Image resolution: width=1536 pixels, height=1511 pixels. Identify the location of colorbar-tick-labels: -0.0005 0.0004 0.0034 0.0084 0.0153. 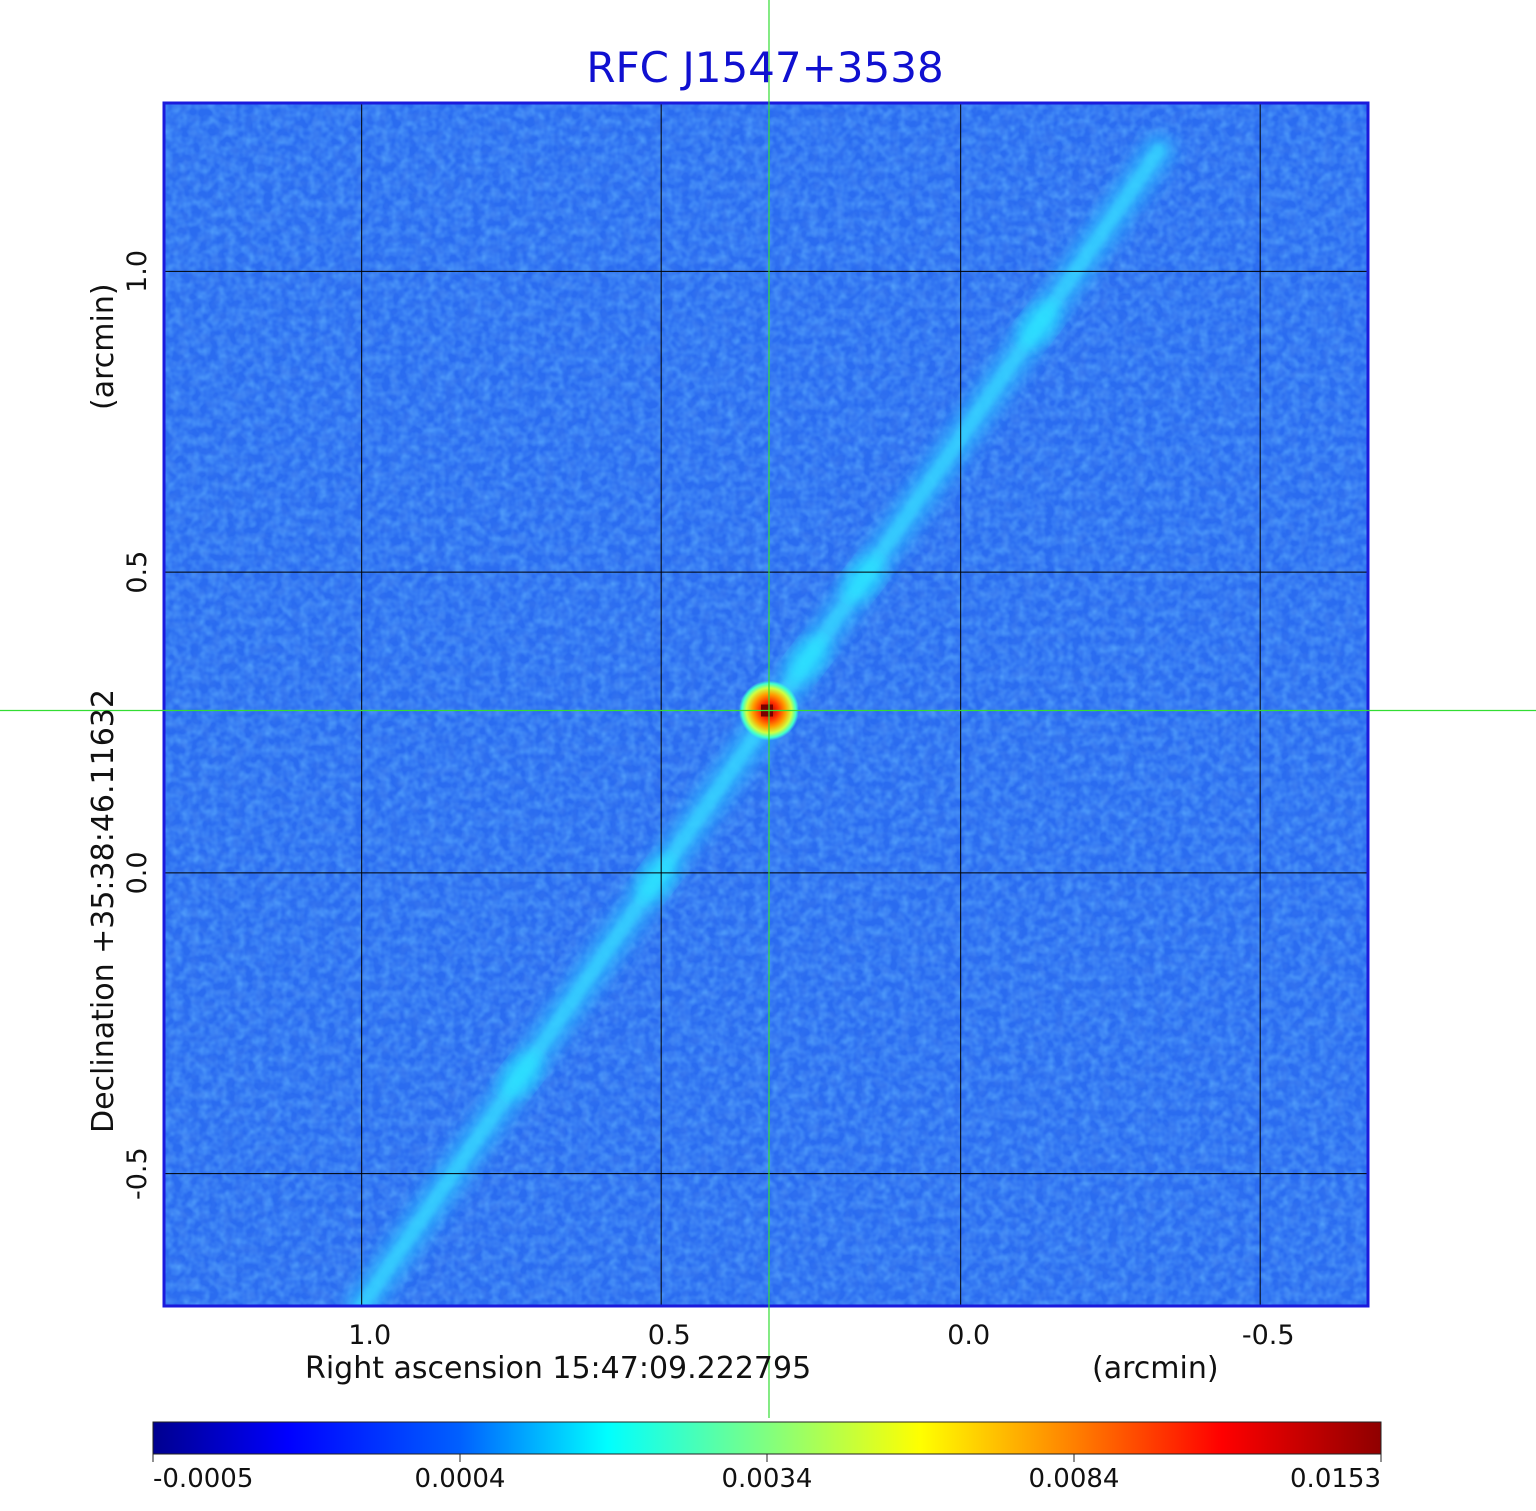
(767, 1474).